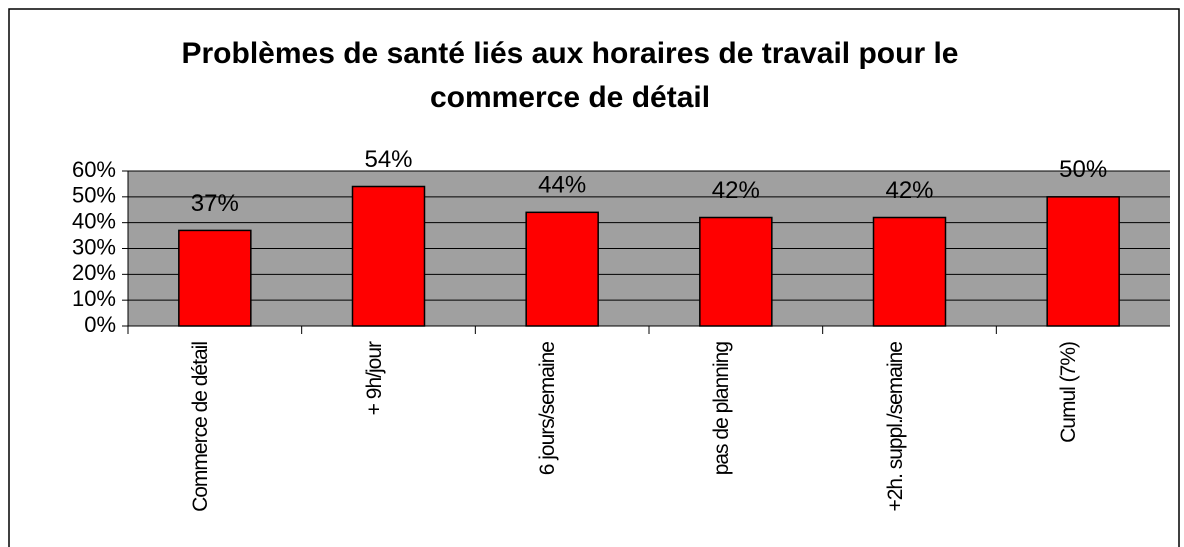 Image resolution: width=1184 pixels, height=547 pixels. What do you see at coordinates (374, 379) in the screenshot?
I see `x-tick-label: + 9h/jour` at bounding box center [374, 379].